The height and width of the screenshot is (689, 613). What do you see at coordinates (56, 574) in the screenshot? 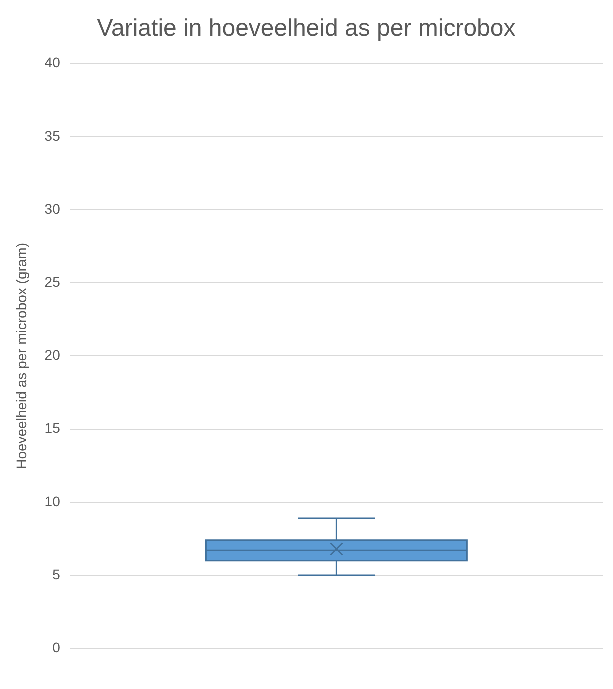
I see `y-tick-label: 5` at bounding box center [56, 574].